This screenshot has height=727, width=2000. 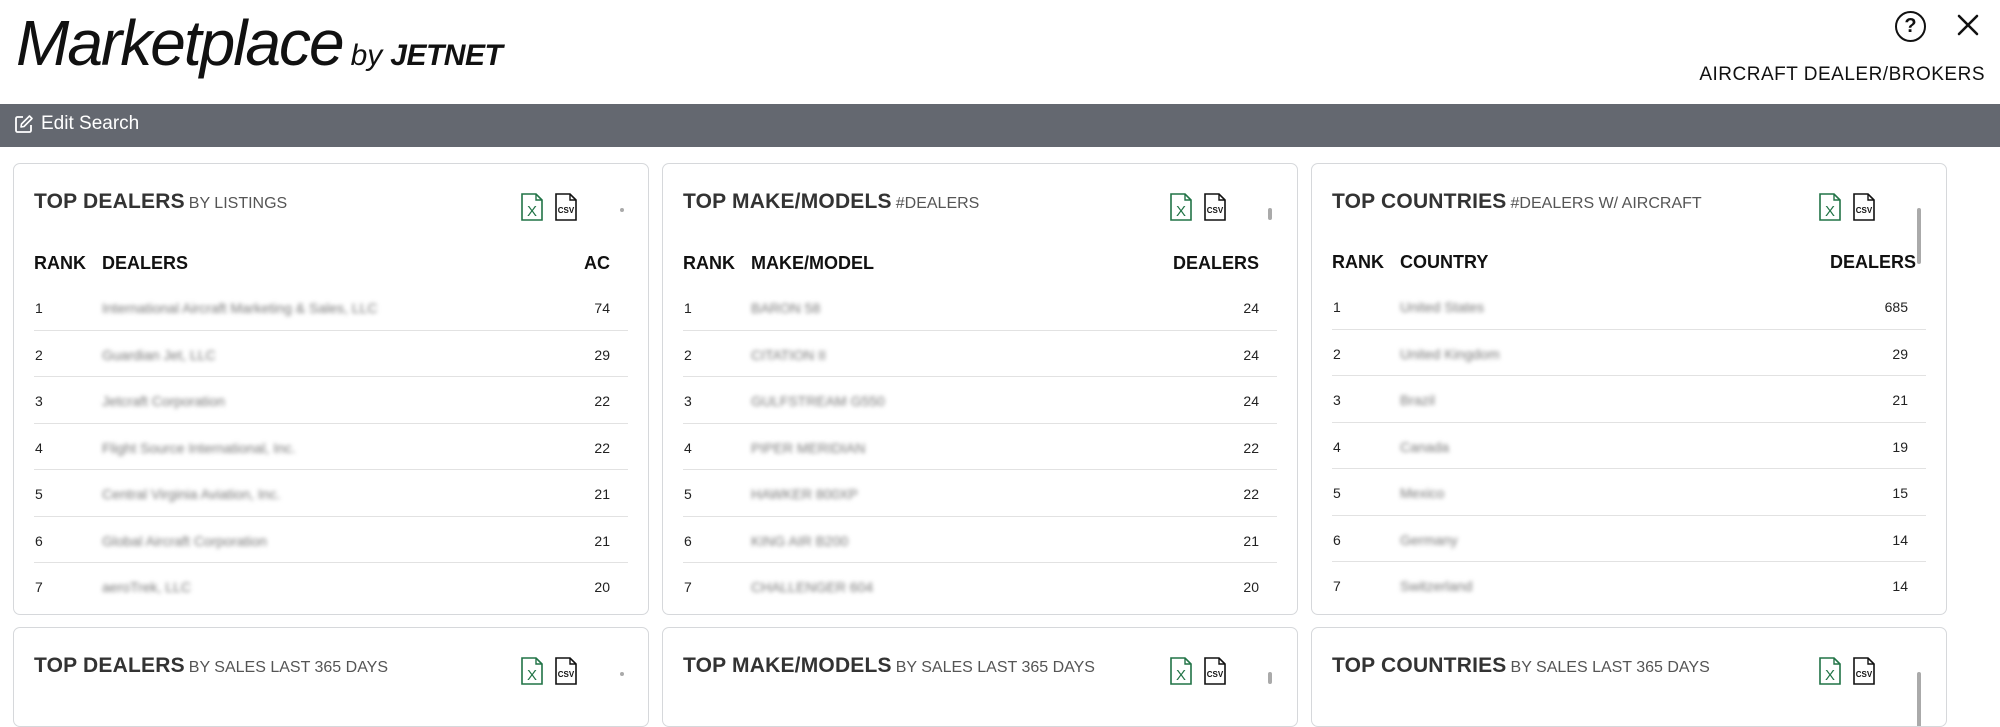 What do you see at coordinates (1629, 353) in the screenshot?
I see `table-row: 2 United Kingdom 29` at bounding box center [1629, 353].